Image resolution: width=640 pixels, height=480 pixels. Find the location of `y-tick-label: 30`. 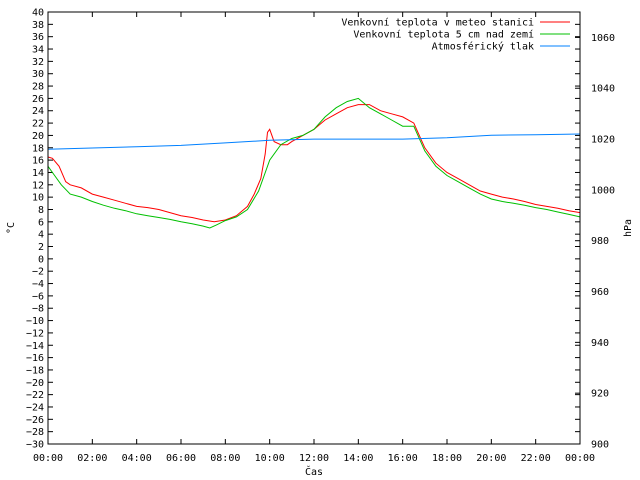

y-tick-label: 30 is located at coordinates (38, 74).